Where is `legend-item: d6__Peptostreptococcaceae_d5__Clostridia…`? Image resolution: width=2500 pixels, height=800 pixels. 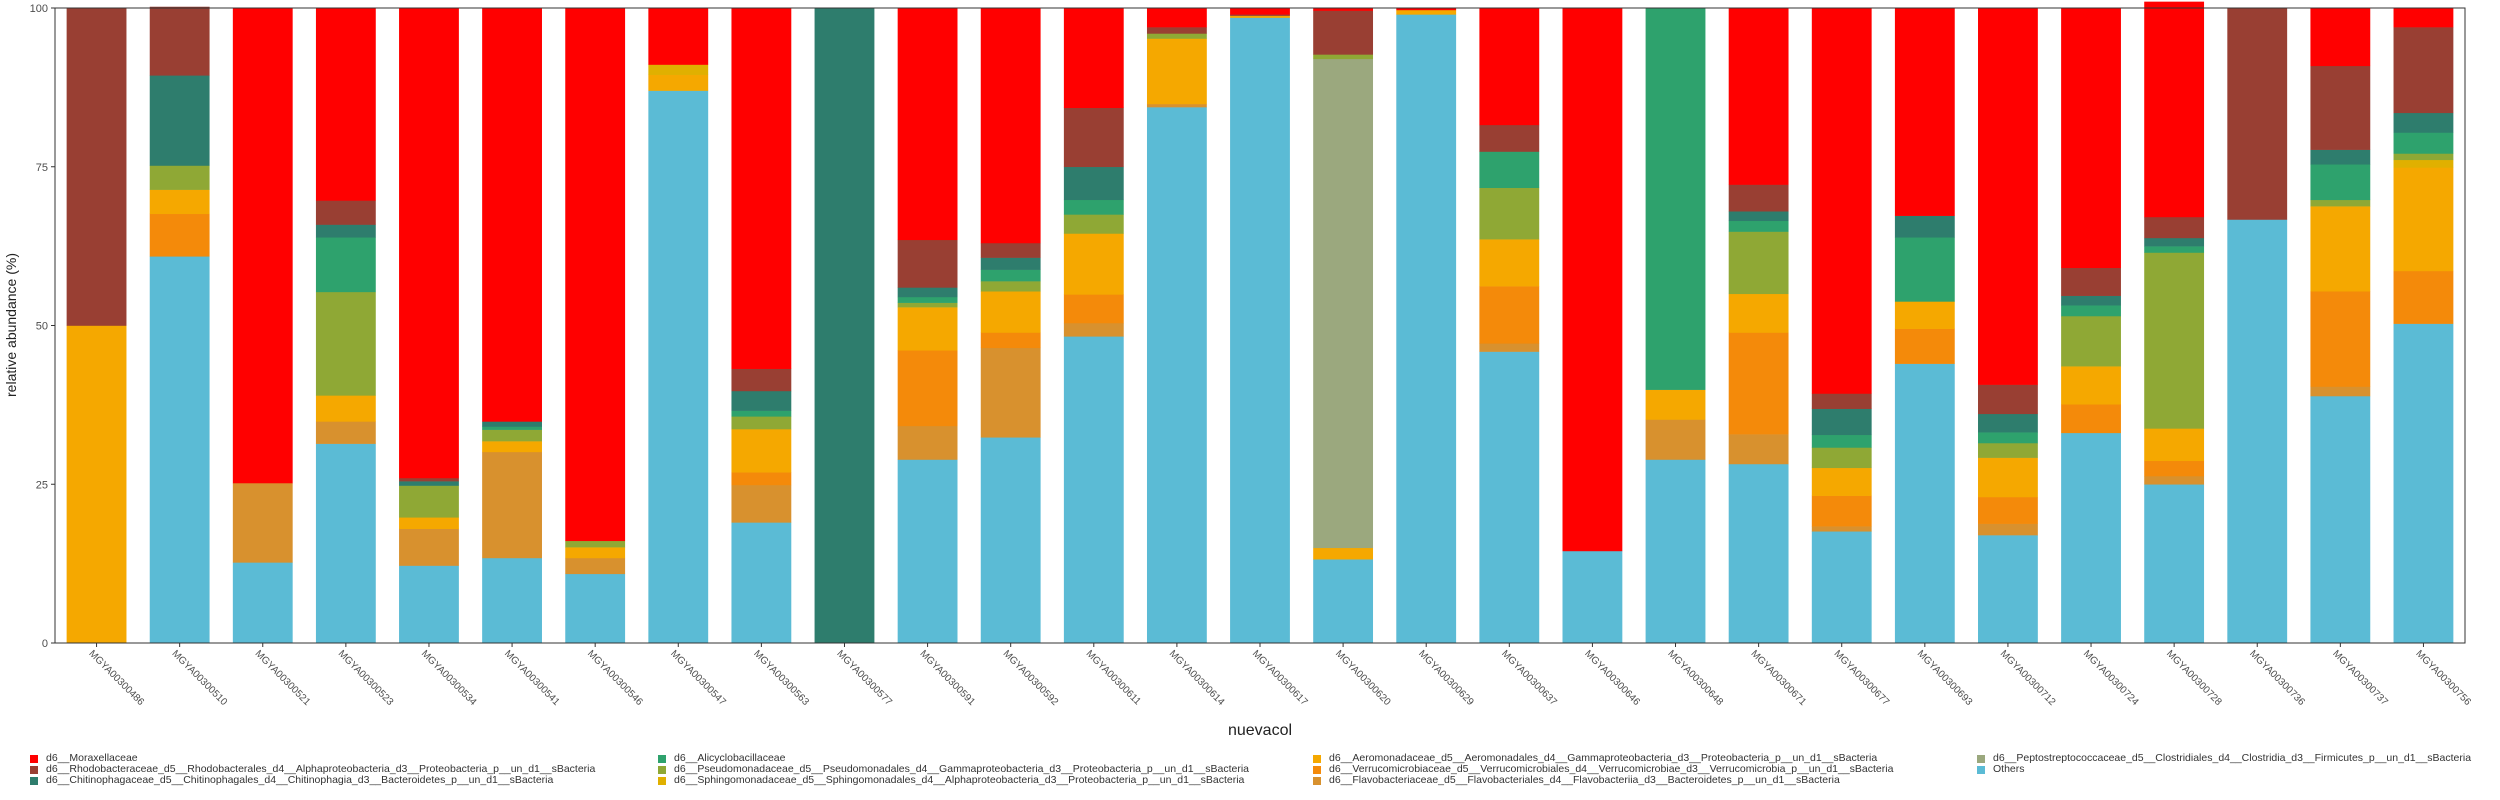 legend-item: d6__Peptostreptococcaceae_d5__Clostridia… is located at coordinates (2224, 758).